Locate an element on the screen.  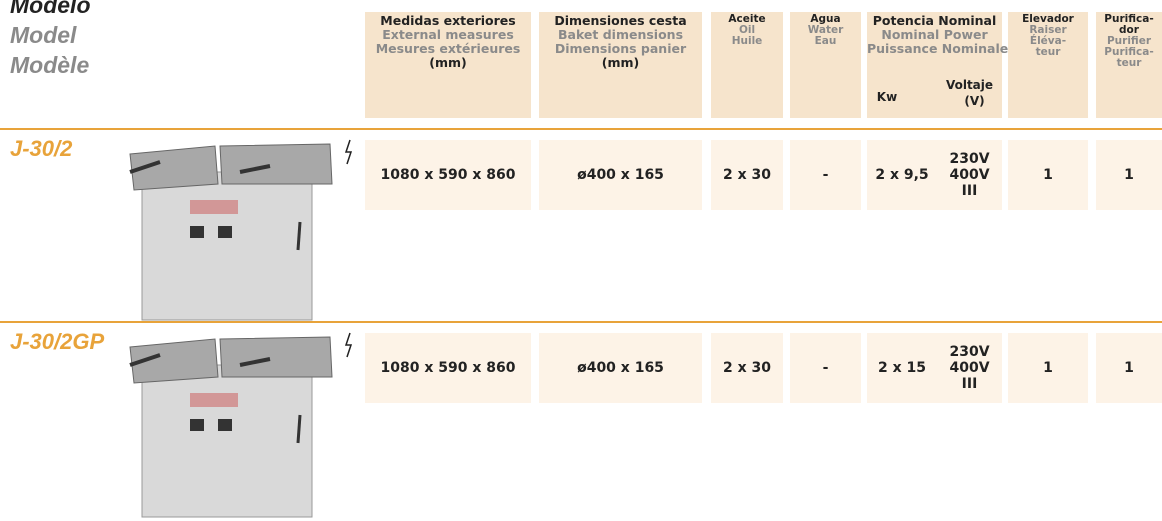
model-name: J-30/2 is located at coordinates (41, 148).